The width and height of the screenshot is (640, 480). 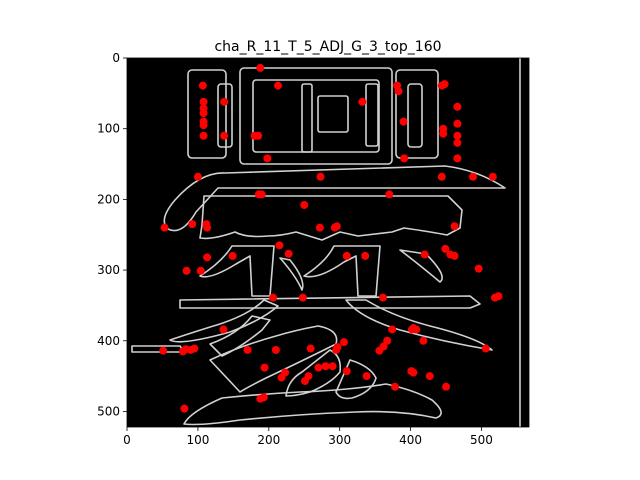 I want to click on chart-title: cha_R_11_T_5_ADJ_G_3_top_160, so click(x=327, y=47).